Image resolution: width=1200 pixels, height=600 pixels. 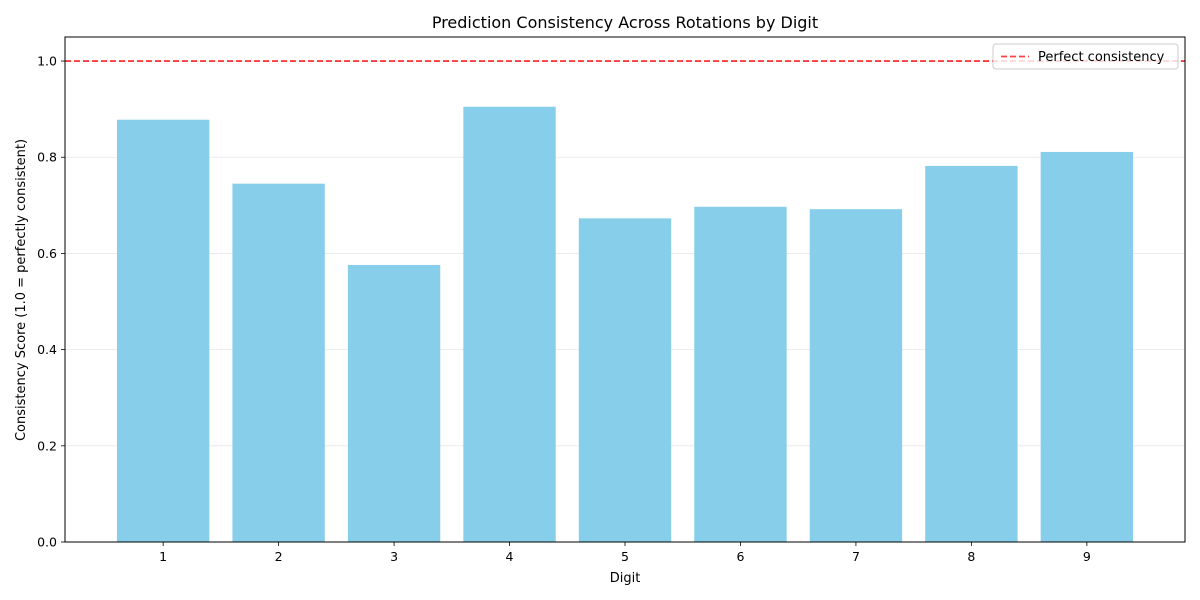 What do you see at coordinates (1087, 556) in the screenshot?
I see `x-tick-label: 9` at bounding box center [1087, 556].